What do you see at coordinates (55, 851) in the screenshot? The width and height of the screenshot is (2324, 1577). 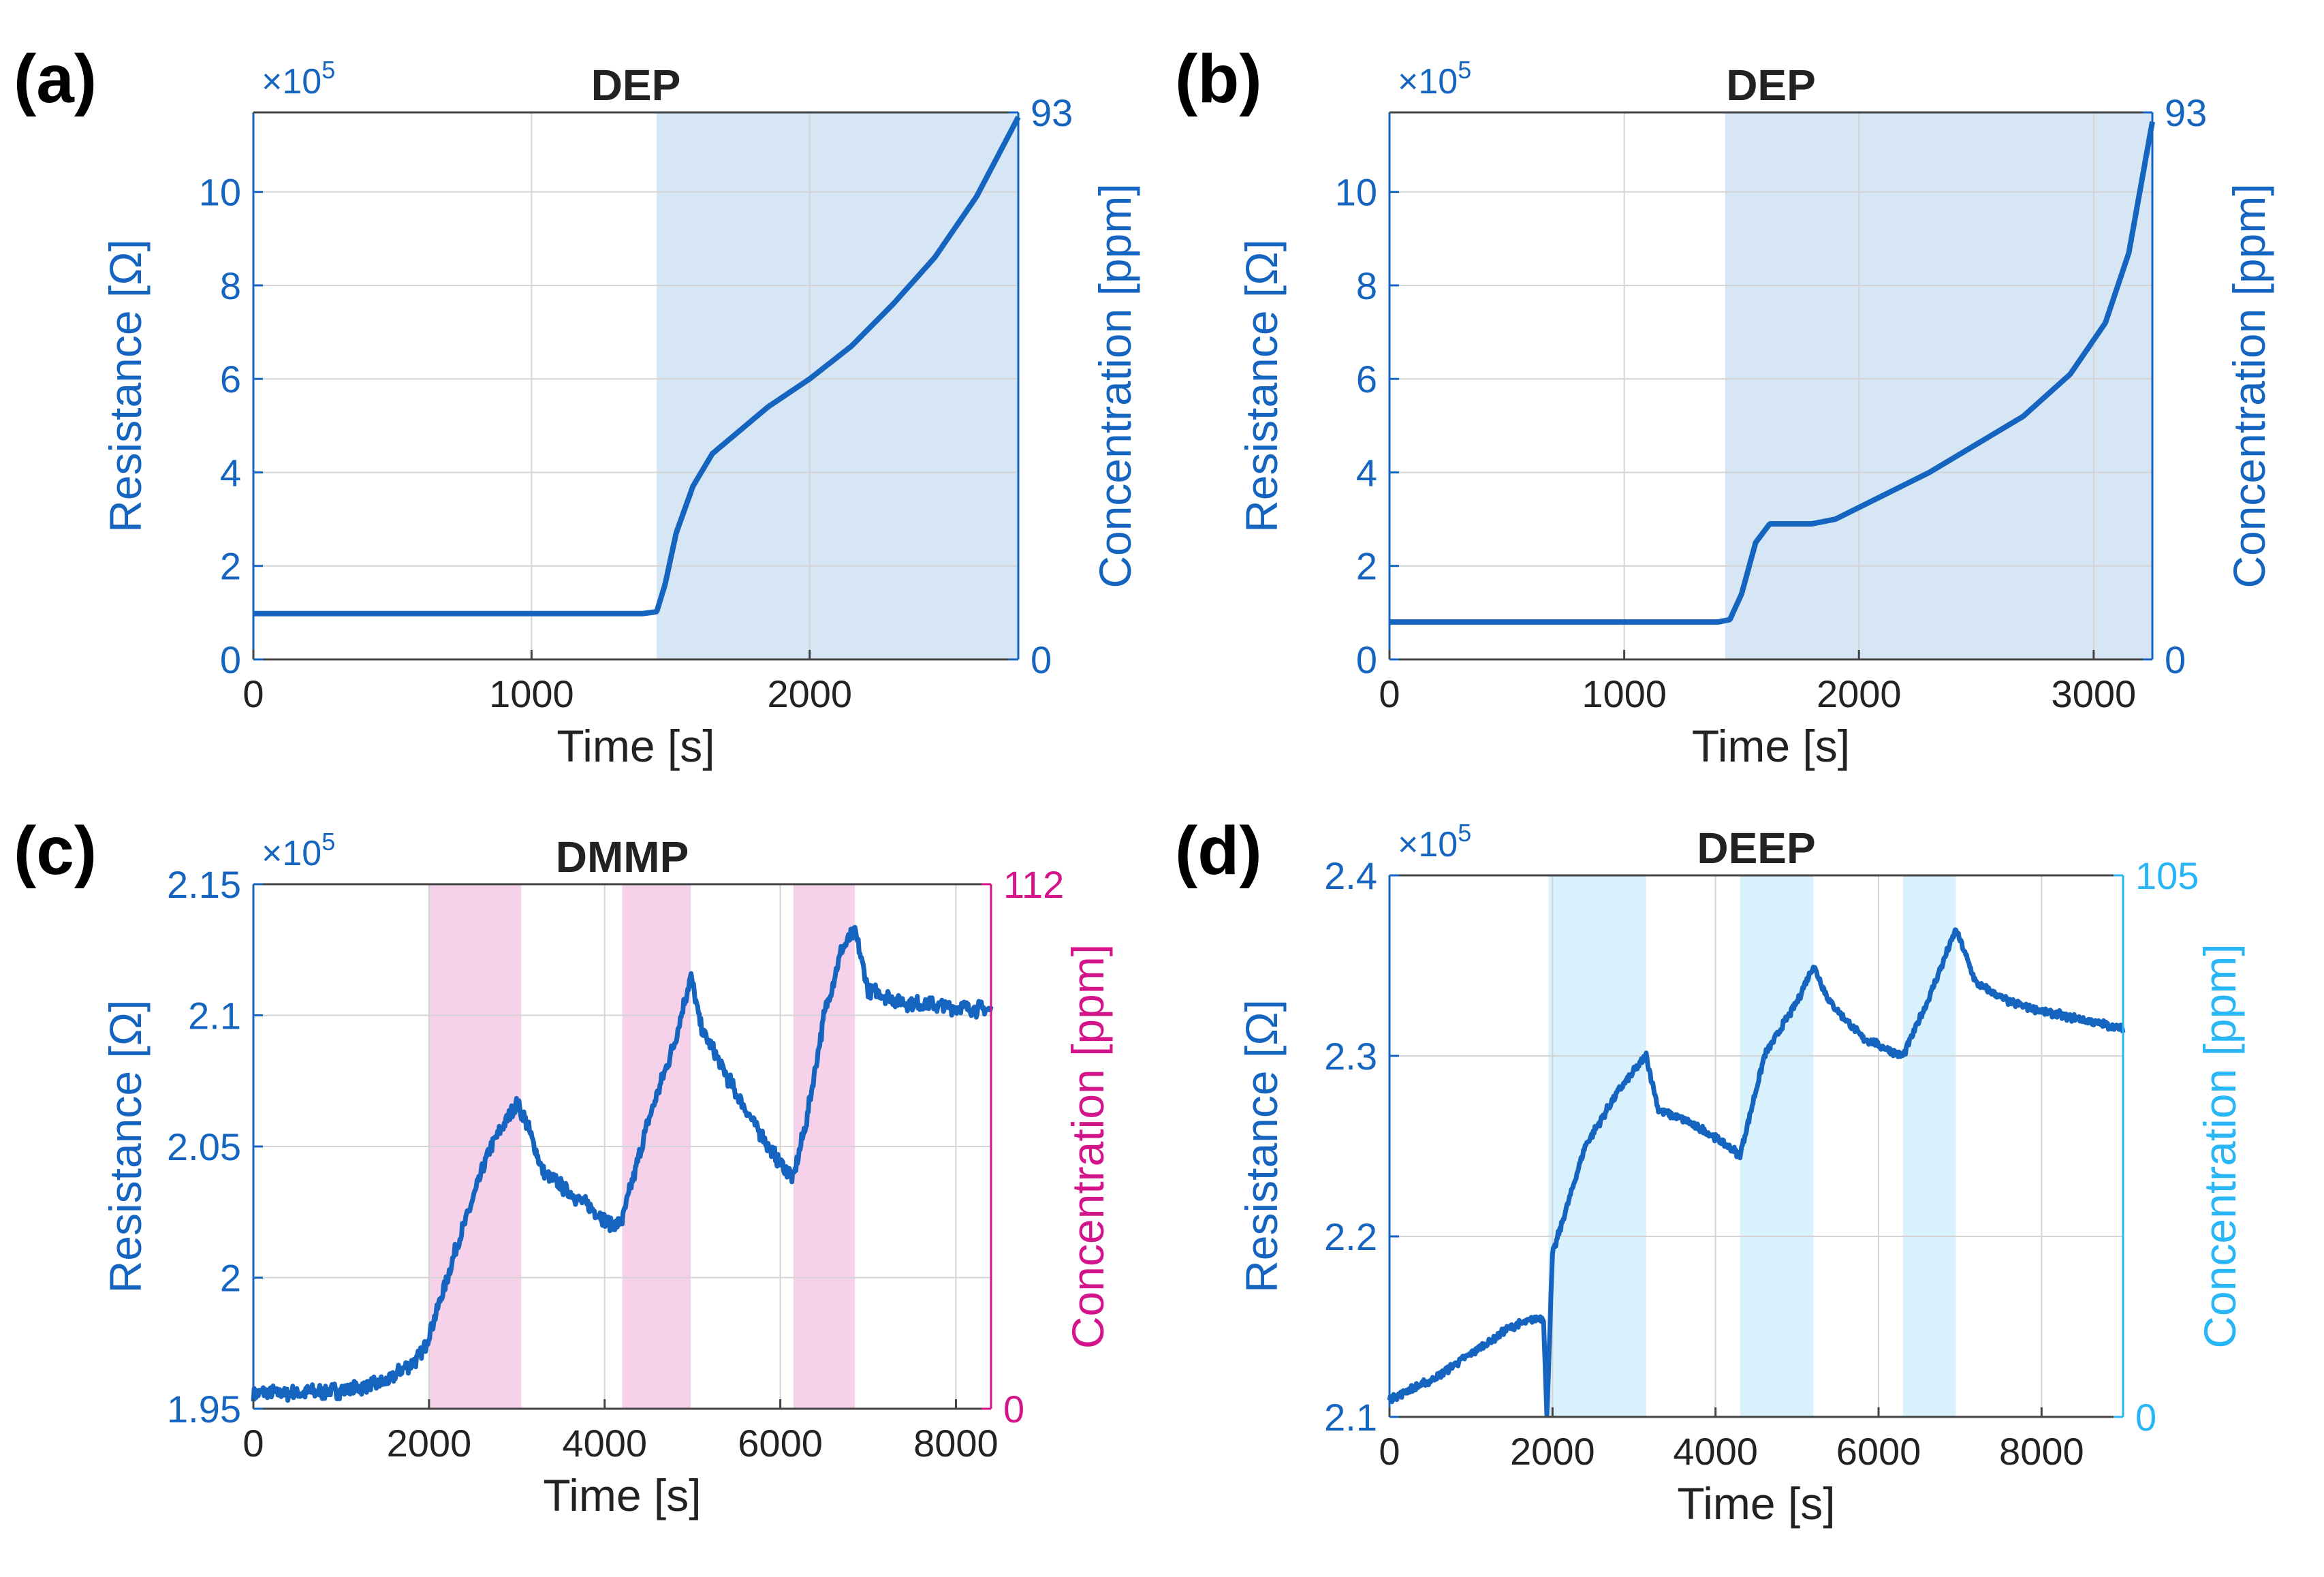 I see `panel-label: (c)` at bounding box center [55, 851].